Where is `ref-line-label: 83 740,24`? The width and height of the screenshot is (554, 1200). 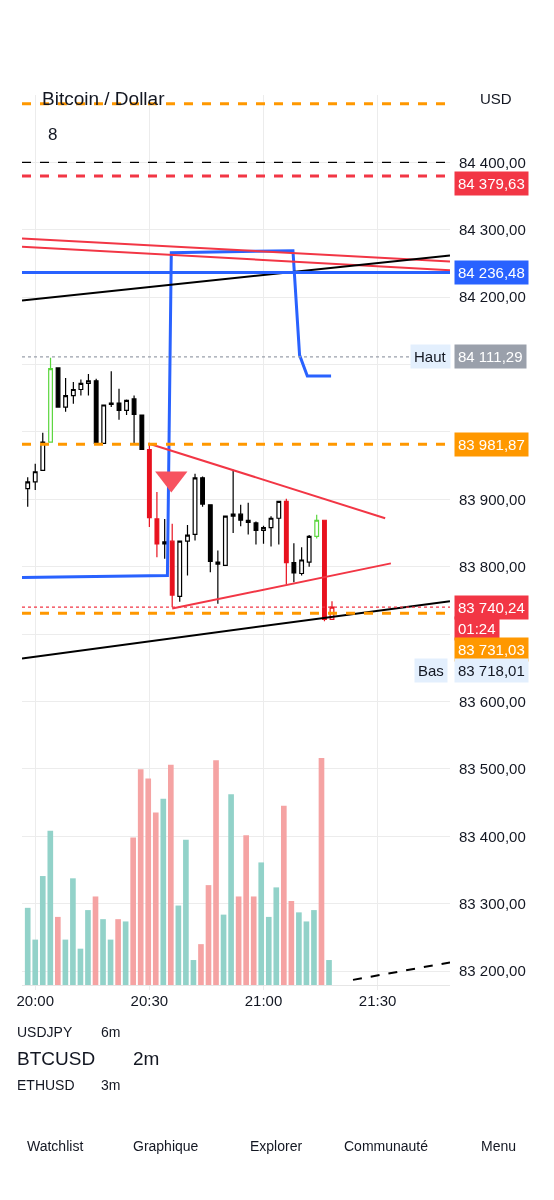 ref-line-label: 83 740,24 is located at coordinates (491, 607).